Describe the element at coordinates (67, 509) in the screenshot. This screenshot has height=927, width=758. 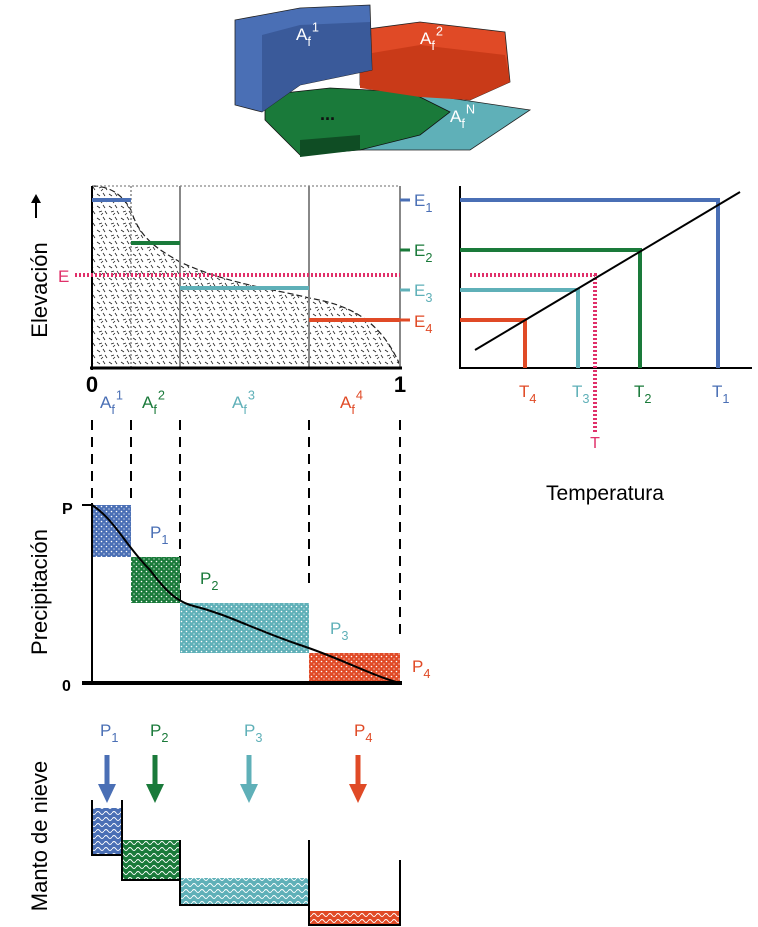
I see `label: P` at that location.